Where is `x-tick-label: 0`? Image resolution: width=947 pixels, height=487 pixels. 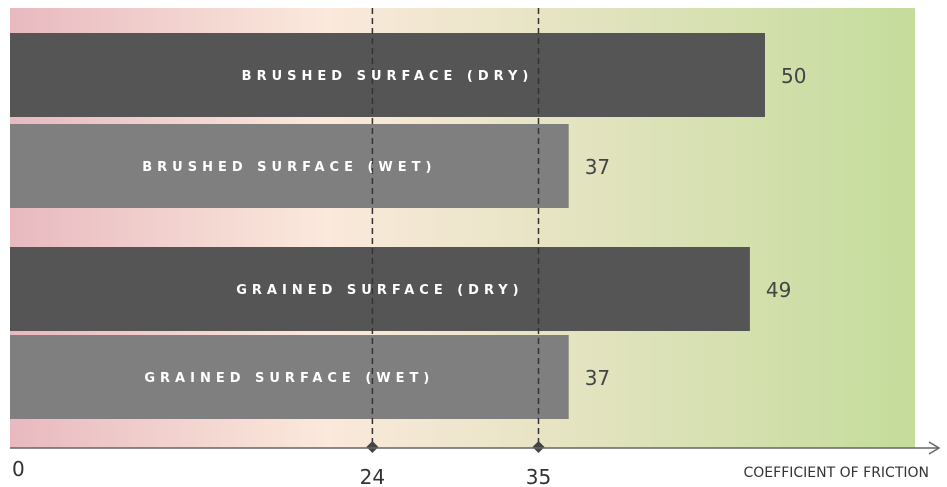 x-tick-label: 0 is located at coordinates (18, 469).